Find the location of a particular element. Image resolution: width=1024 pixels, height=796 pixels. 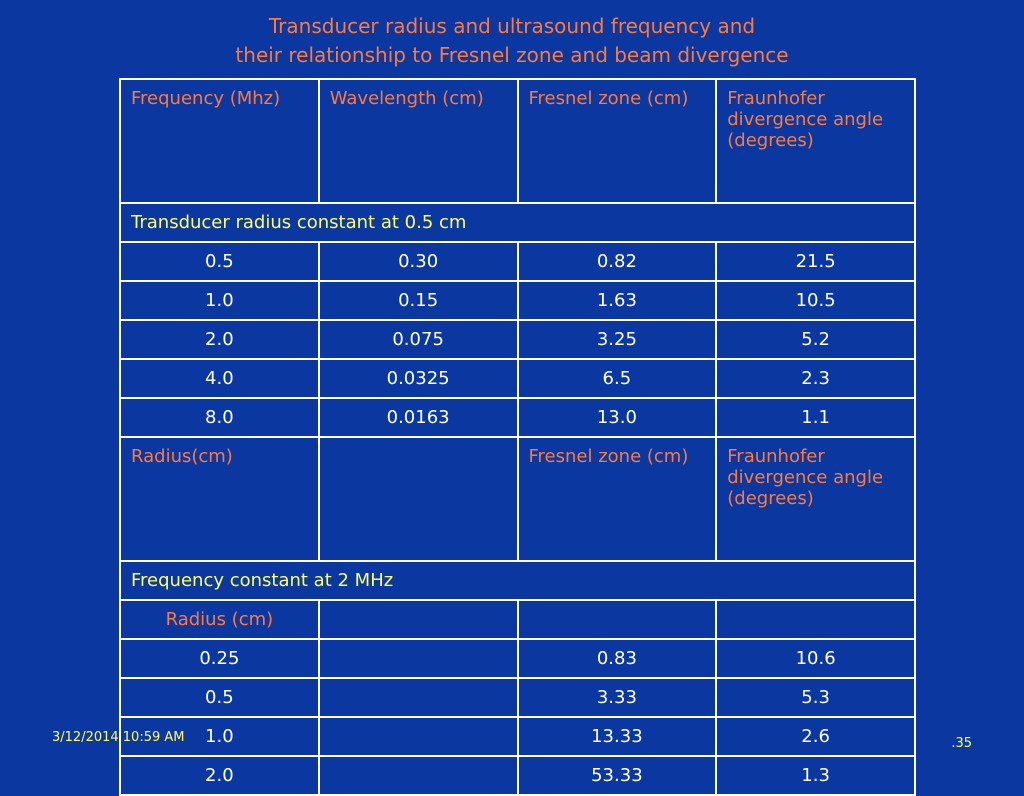

table-cell: 5.3 is located at coordinates (815, 697).